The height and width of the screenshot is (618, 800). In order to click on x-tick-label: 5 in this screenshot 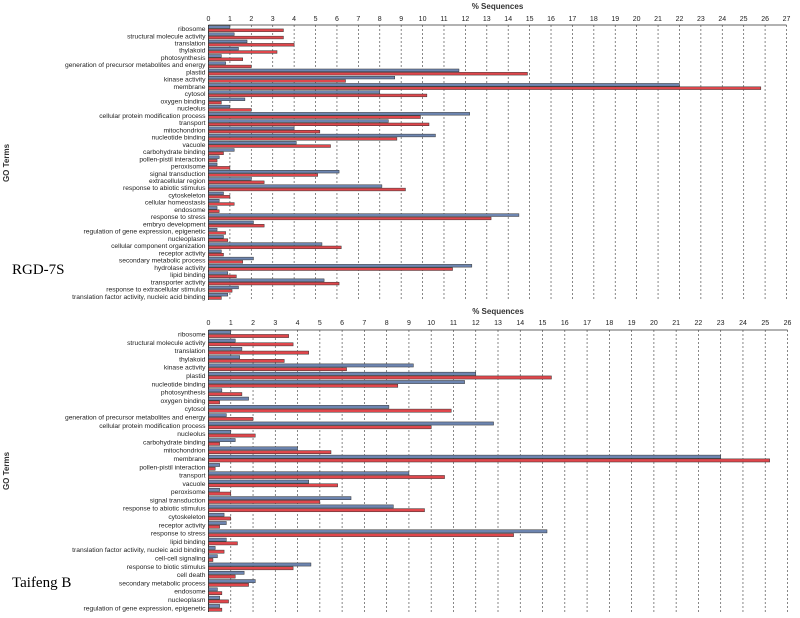, I will do `click(316, 19)`.